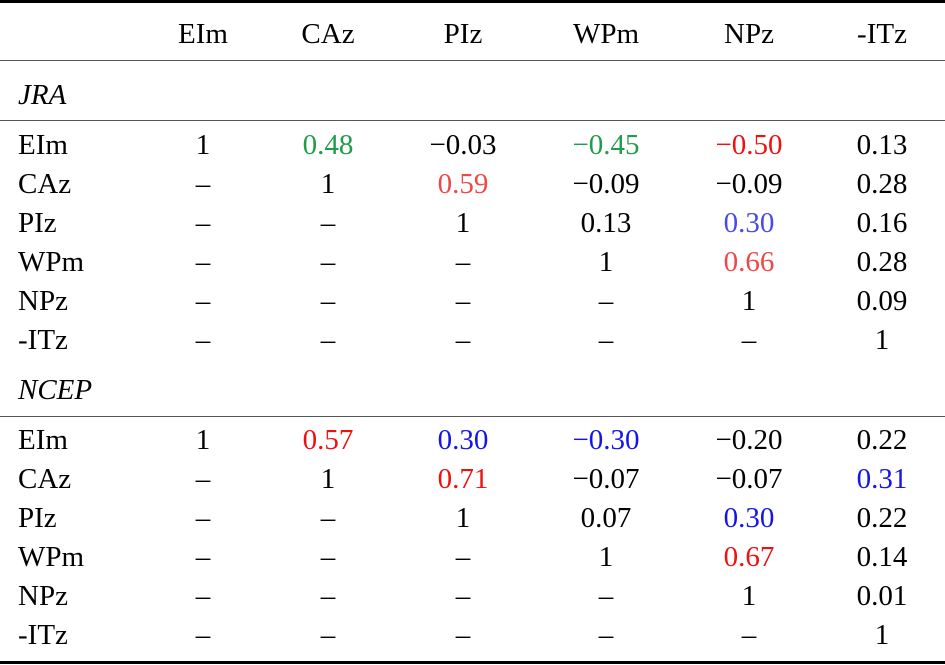 This screenshot has width=945, height=665. I want to click on table-row: PIz – – 1 0.13 0.30 0.16, so click(472, 223).